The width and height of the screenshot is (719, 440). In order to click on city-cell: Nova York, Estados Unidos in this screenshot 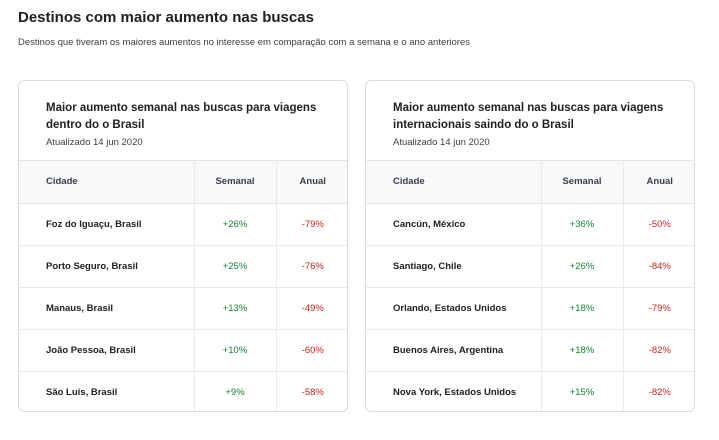, I will do `click(455, 392)`.